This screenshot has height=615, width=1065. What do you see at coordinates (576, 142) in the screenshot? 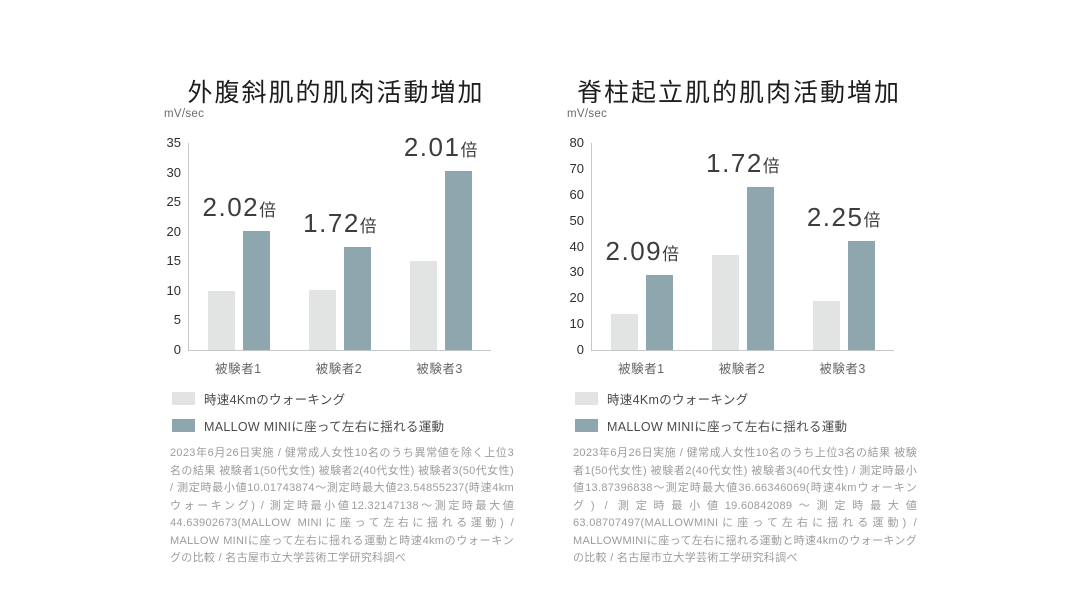
I see `y-axis-tick-label: 80` at bounding box center [576, 142].